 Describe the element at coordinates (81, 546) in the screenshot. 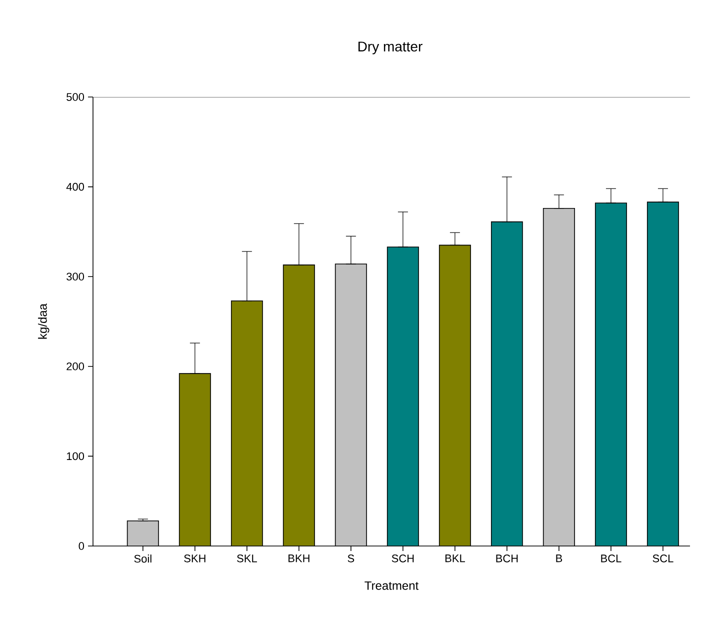

I see `y-tick-label: 0` at that location.